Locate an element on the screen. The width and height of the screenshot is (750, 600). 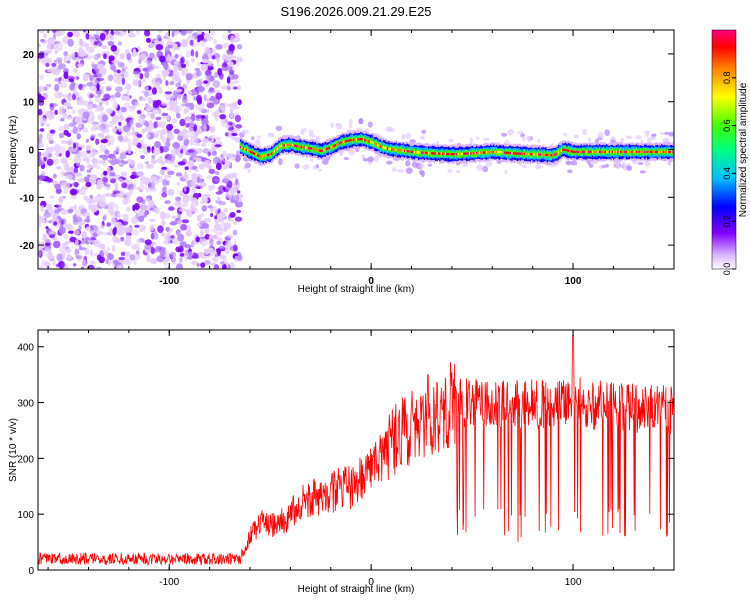
y-tick-label: 300 is located at coordinates (25, 404).